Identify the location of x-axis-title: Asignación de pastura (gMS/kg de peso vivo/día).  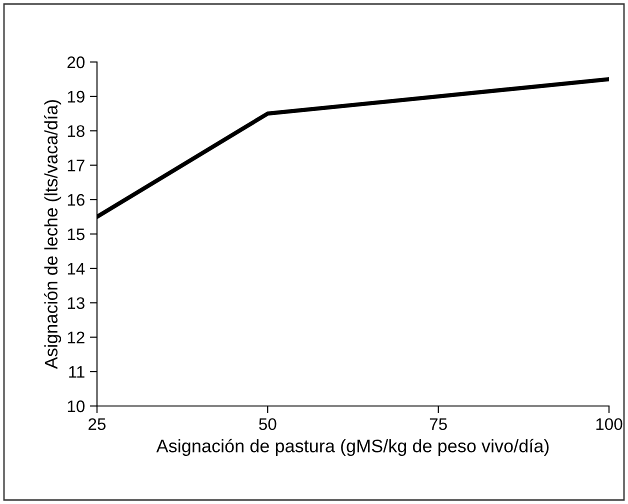
(352, 447).